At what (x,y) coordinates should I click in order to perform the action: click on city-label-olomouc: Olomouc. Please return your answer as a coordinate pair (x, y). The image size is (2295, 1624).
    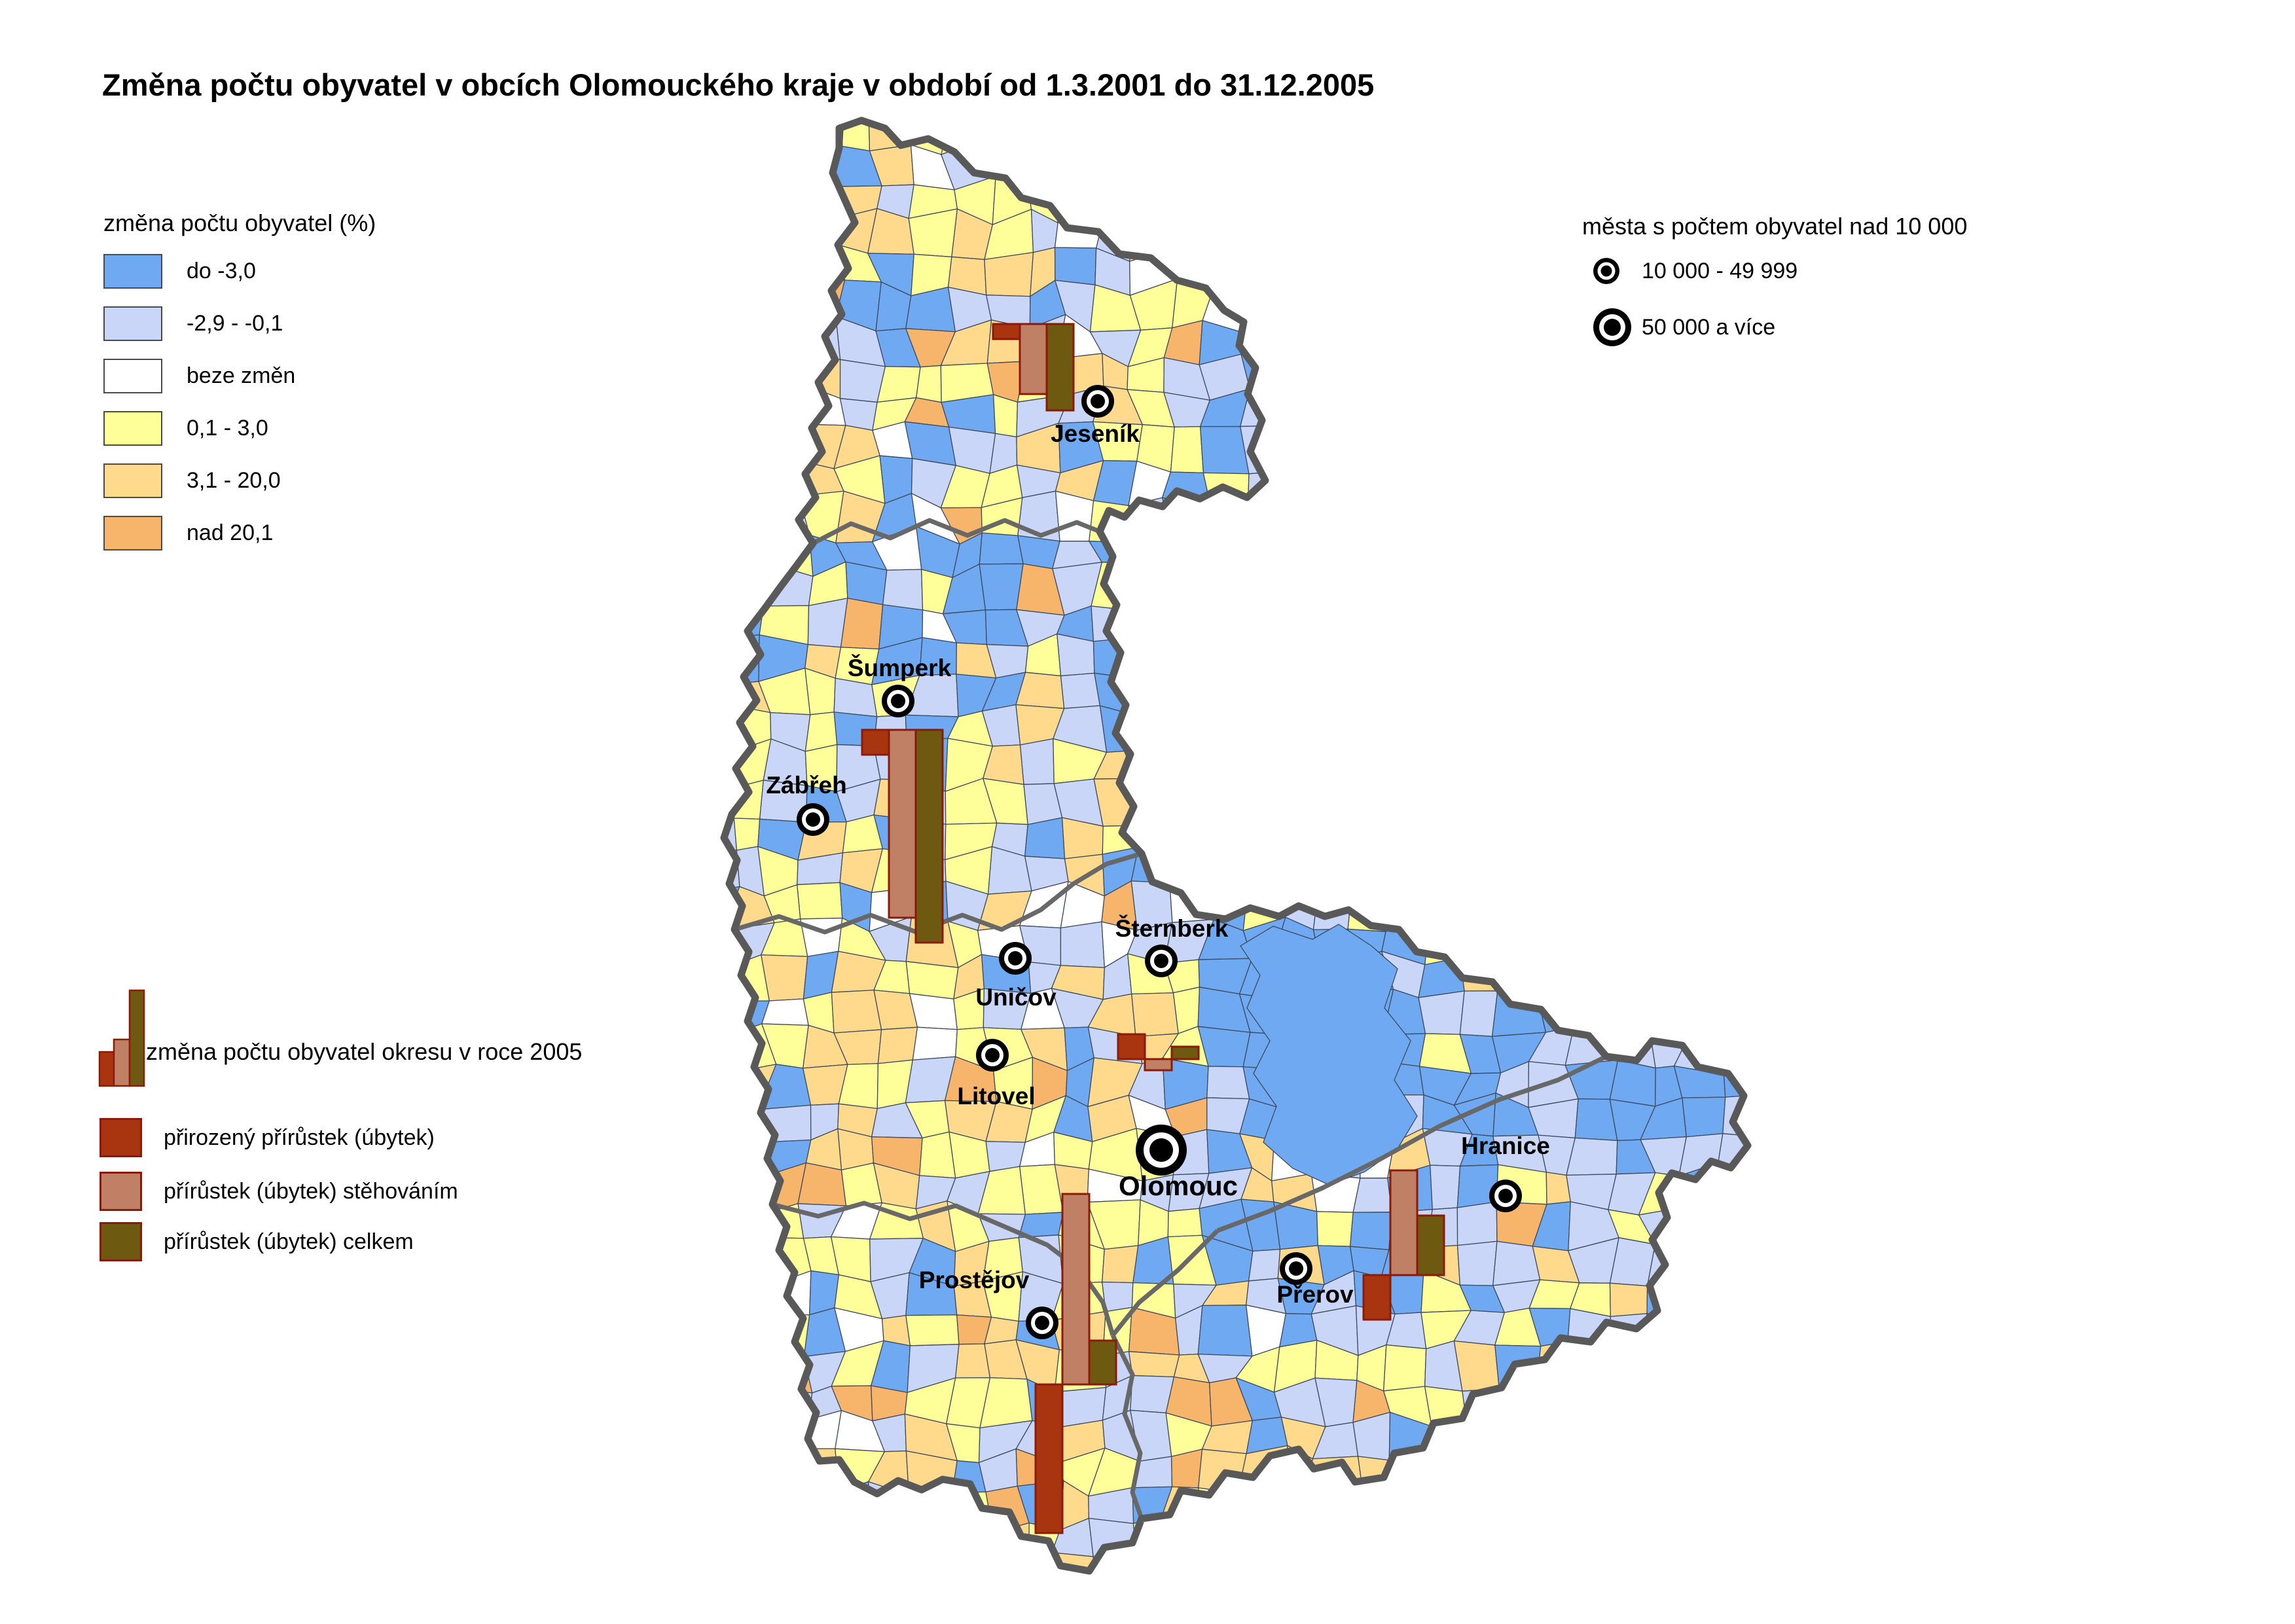
    Looking at the image, I should click on (1179, 1185).